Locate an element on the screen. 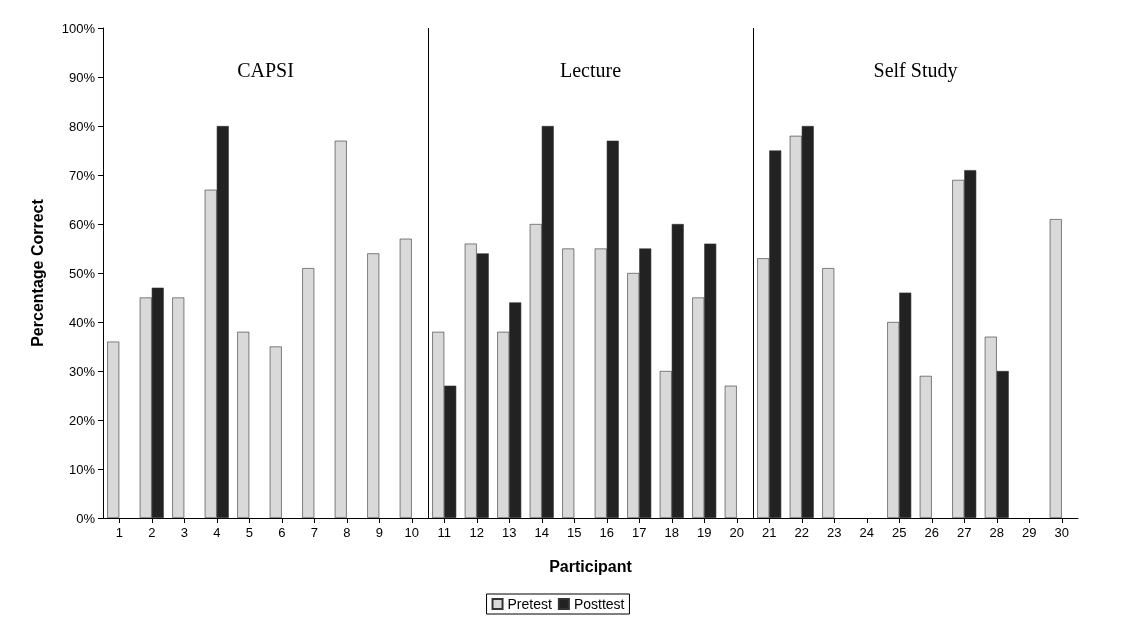 This screenshot has height=634, width=1124. x-tick-label: 29 is located at coordinates (1029, 532).